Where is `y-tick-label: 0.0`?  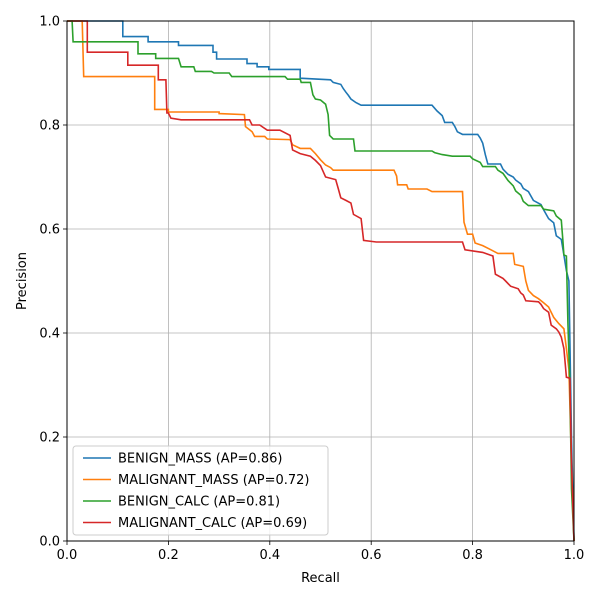
y-tick-label: 0.0 is located at coordinates (49, 542).